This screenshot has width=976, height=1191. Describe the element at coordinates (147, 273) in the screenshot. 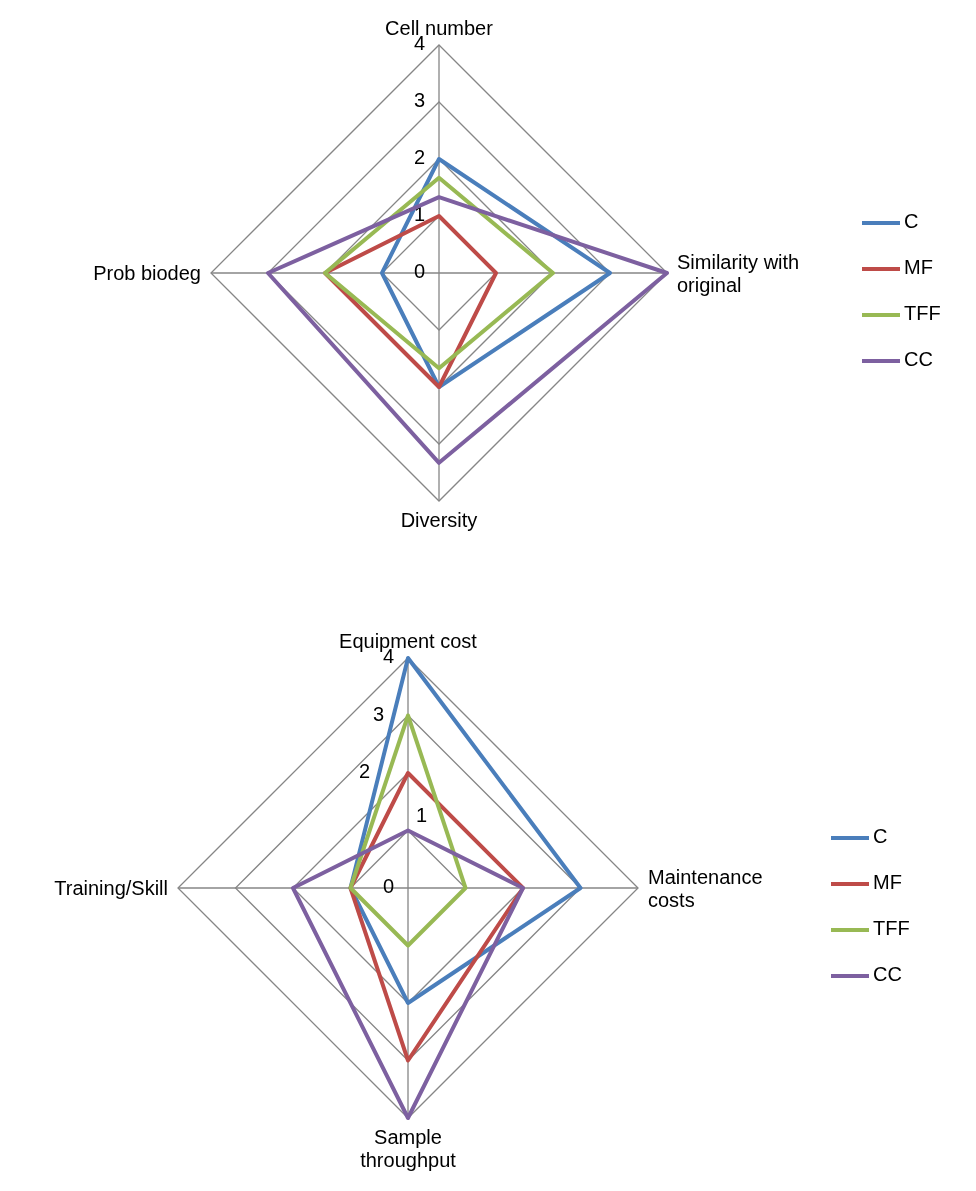

I see `spoke-label: Prob biodeg` at that location.